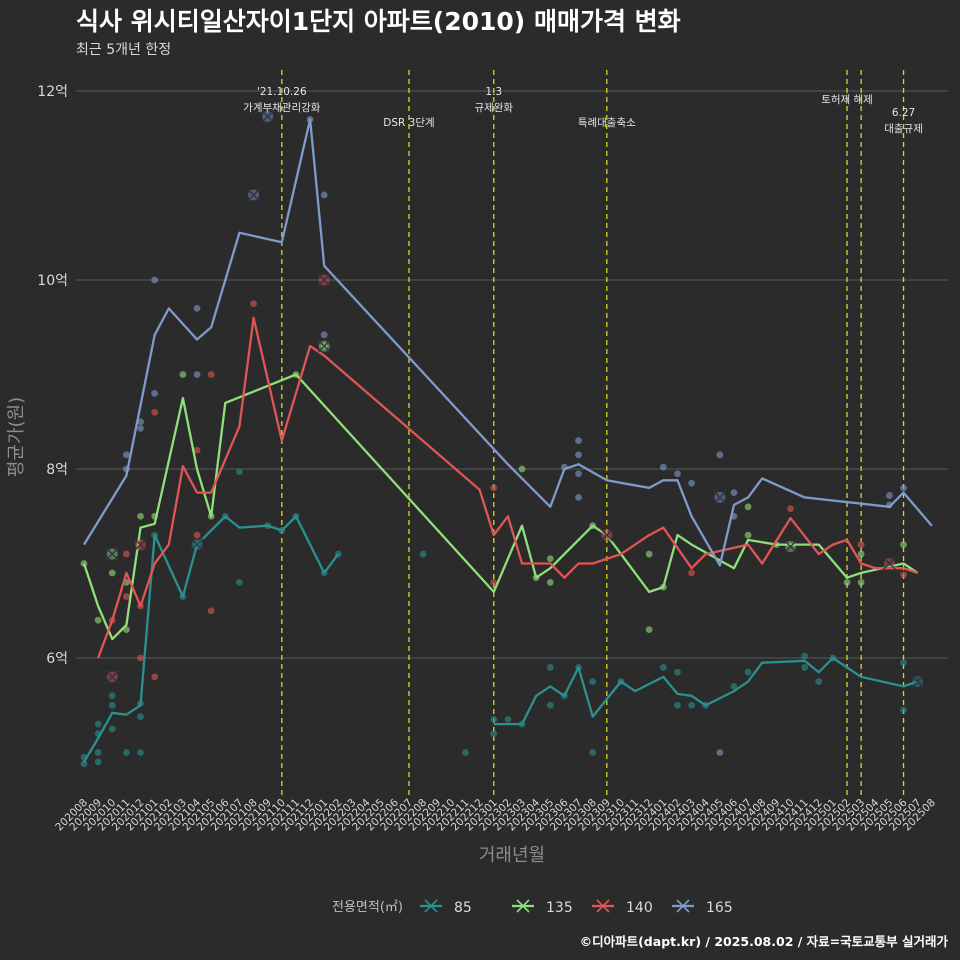 The height and width of the screenshot is (960, 960). I want to click on event-label: 가계부채관리강화, so click(282, 108).